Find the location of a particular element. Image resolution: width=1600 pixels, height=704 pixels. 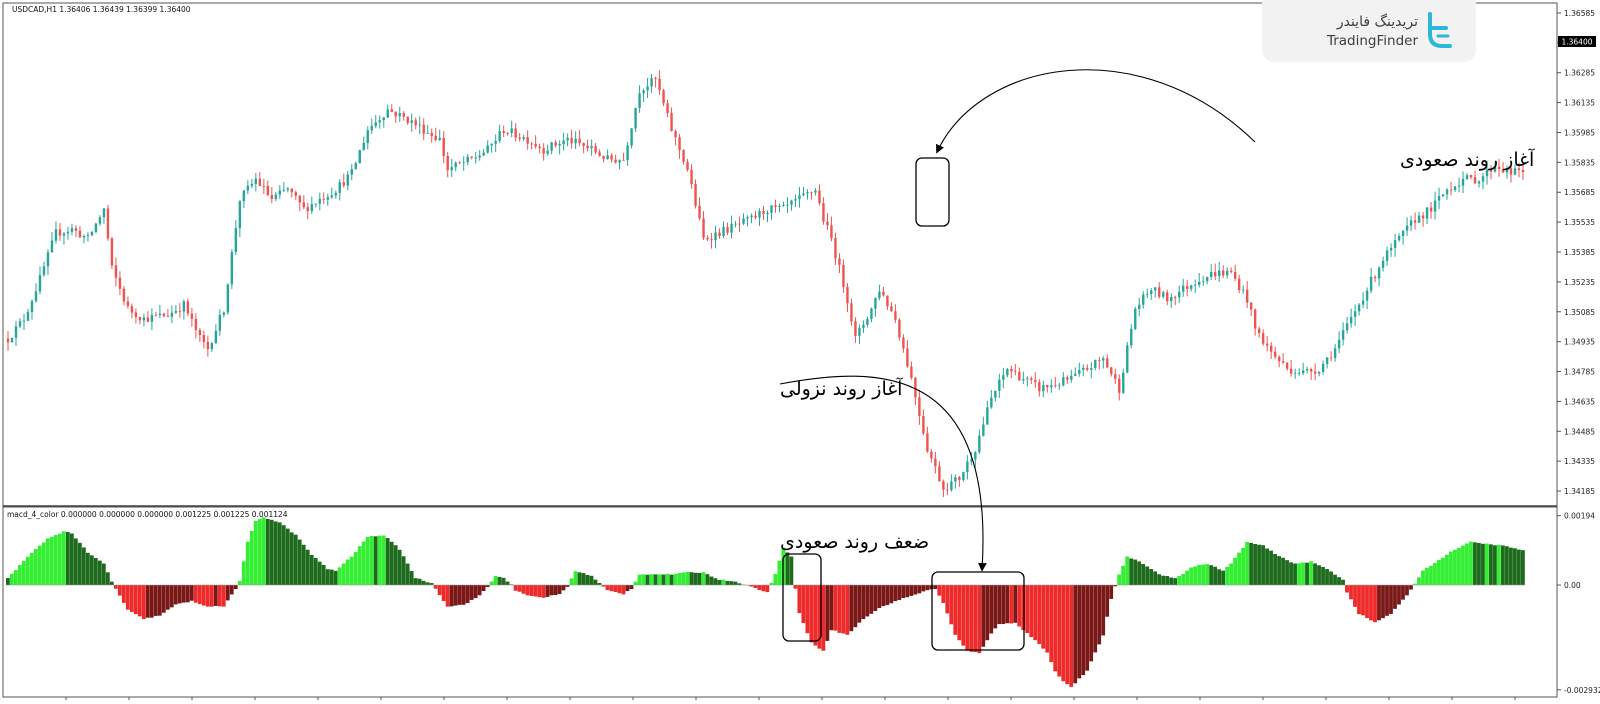

uptrend-start-box is located at coordinates (932, 192).